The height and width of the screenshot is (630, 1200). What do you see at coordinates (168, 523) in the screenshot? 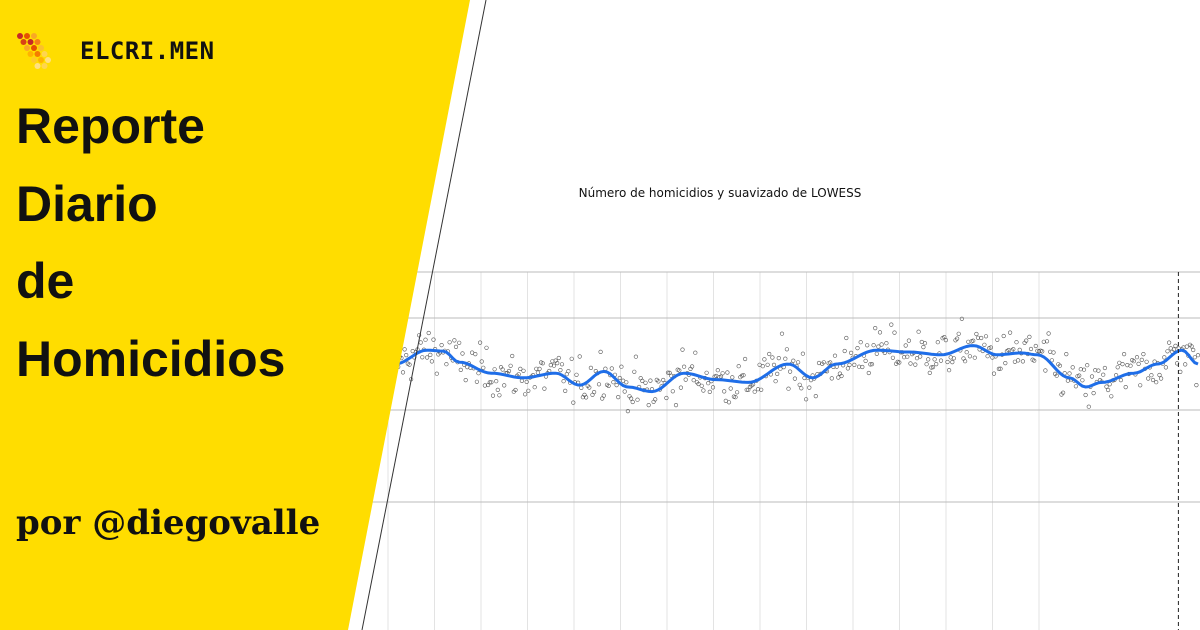
I see `author-byline: por @diegovalle` at bounding box center [168, 523].